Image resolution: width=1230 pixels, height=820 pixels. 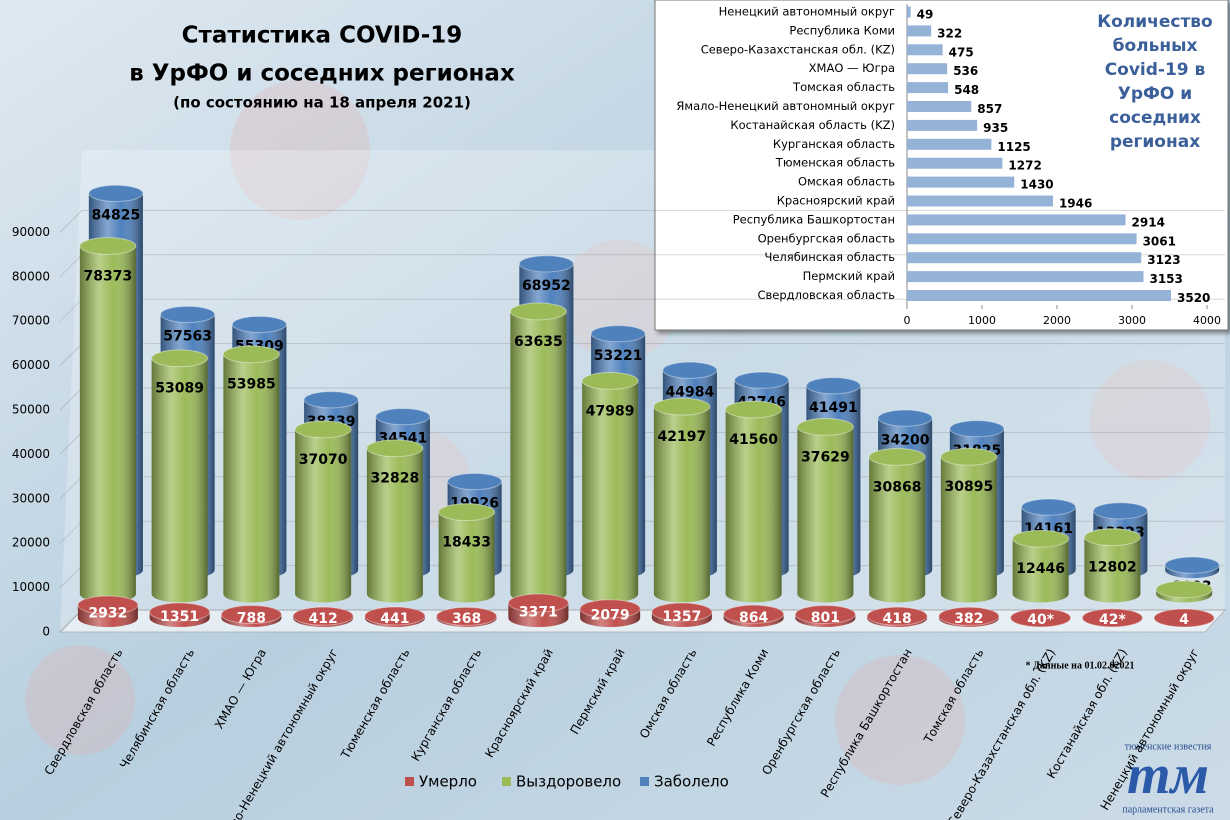 What do you see at coordinates (322, 103) in the screenshot?
I see `chart-note: (по состоянию на 18 апреля 2021)` at bounding box center [322, 103].